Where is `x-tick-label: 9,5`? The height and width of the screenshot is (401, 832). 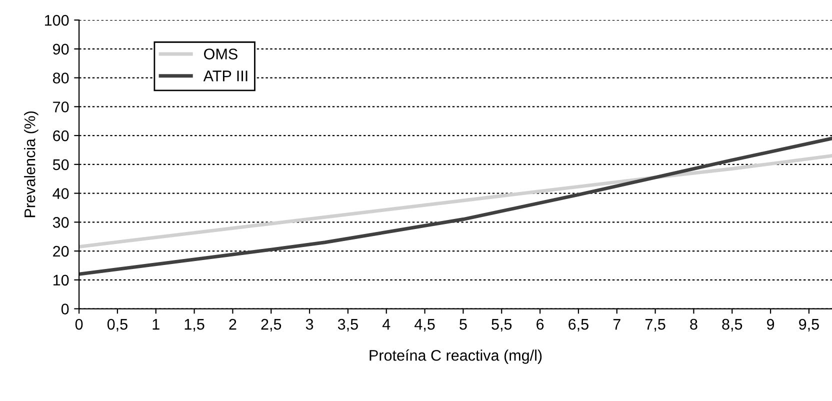
x-tick-label: 9,5 is located at coordinates (809, 325).